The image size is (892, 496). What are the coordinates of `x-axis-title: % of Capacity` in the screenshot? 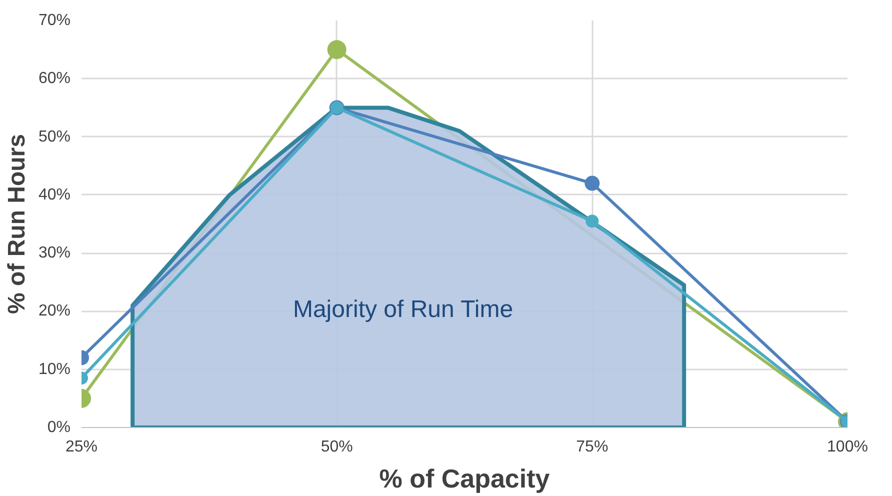 It's located at (464, 479).